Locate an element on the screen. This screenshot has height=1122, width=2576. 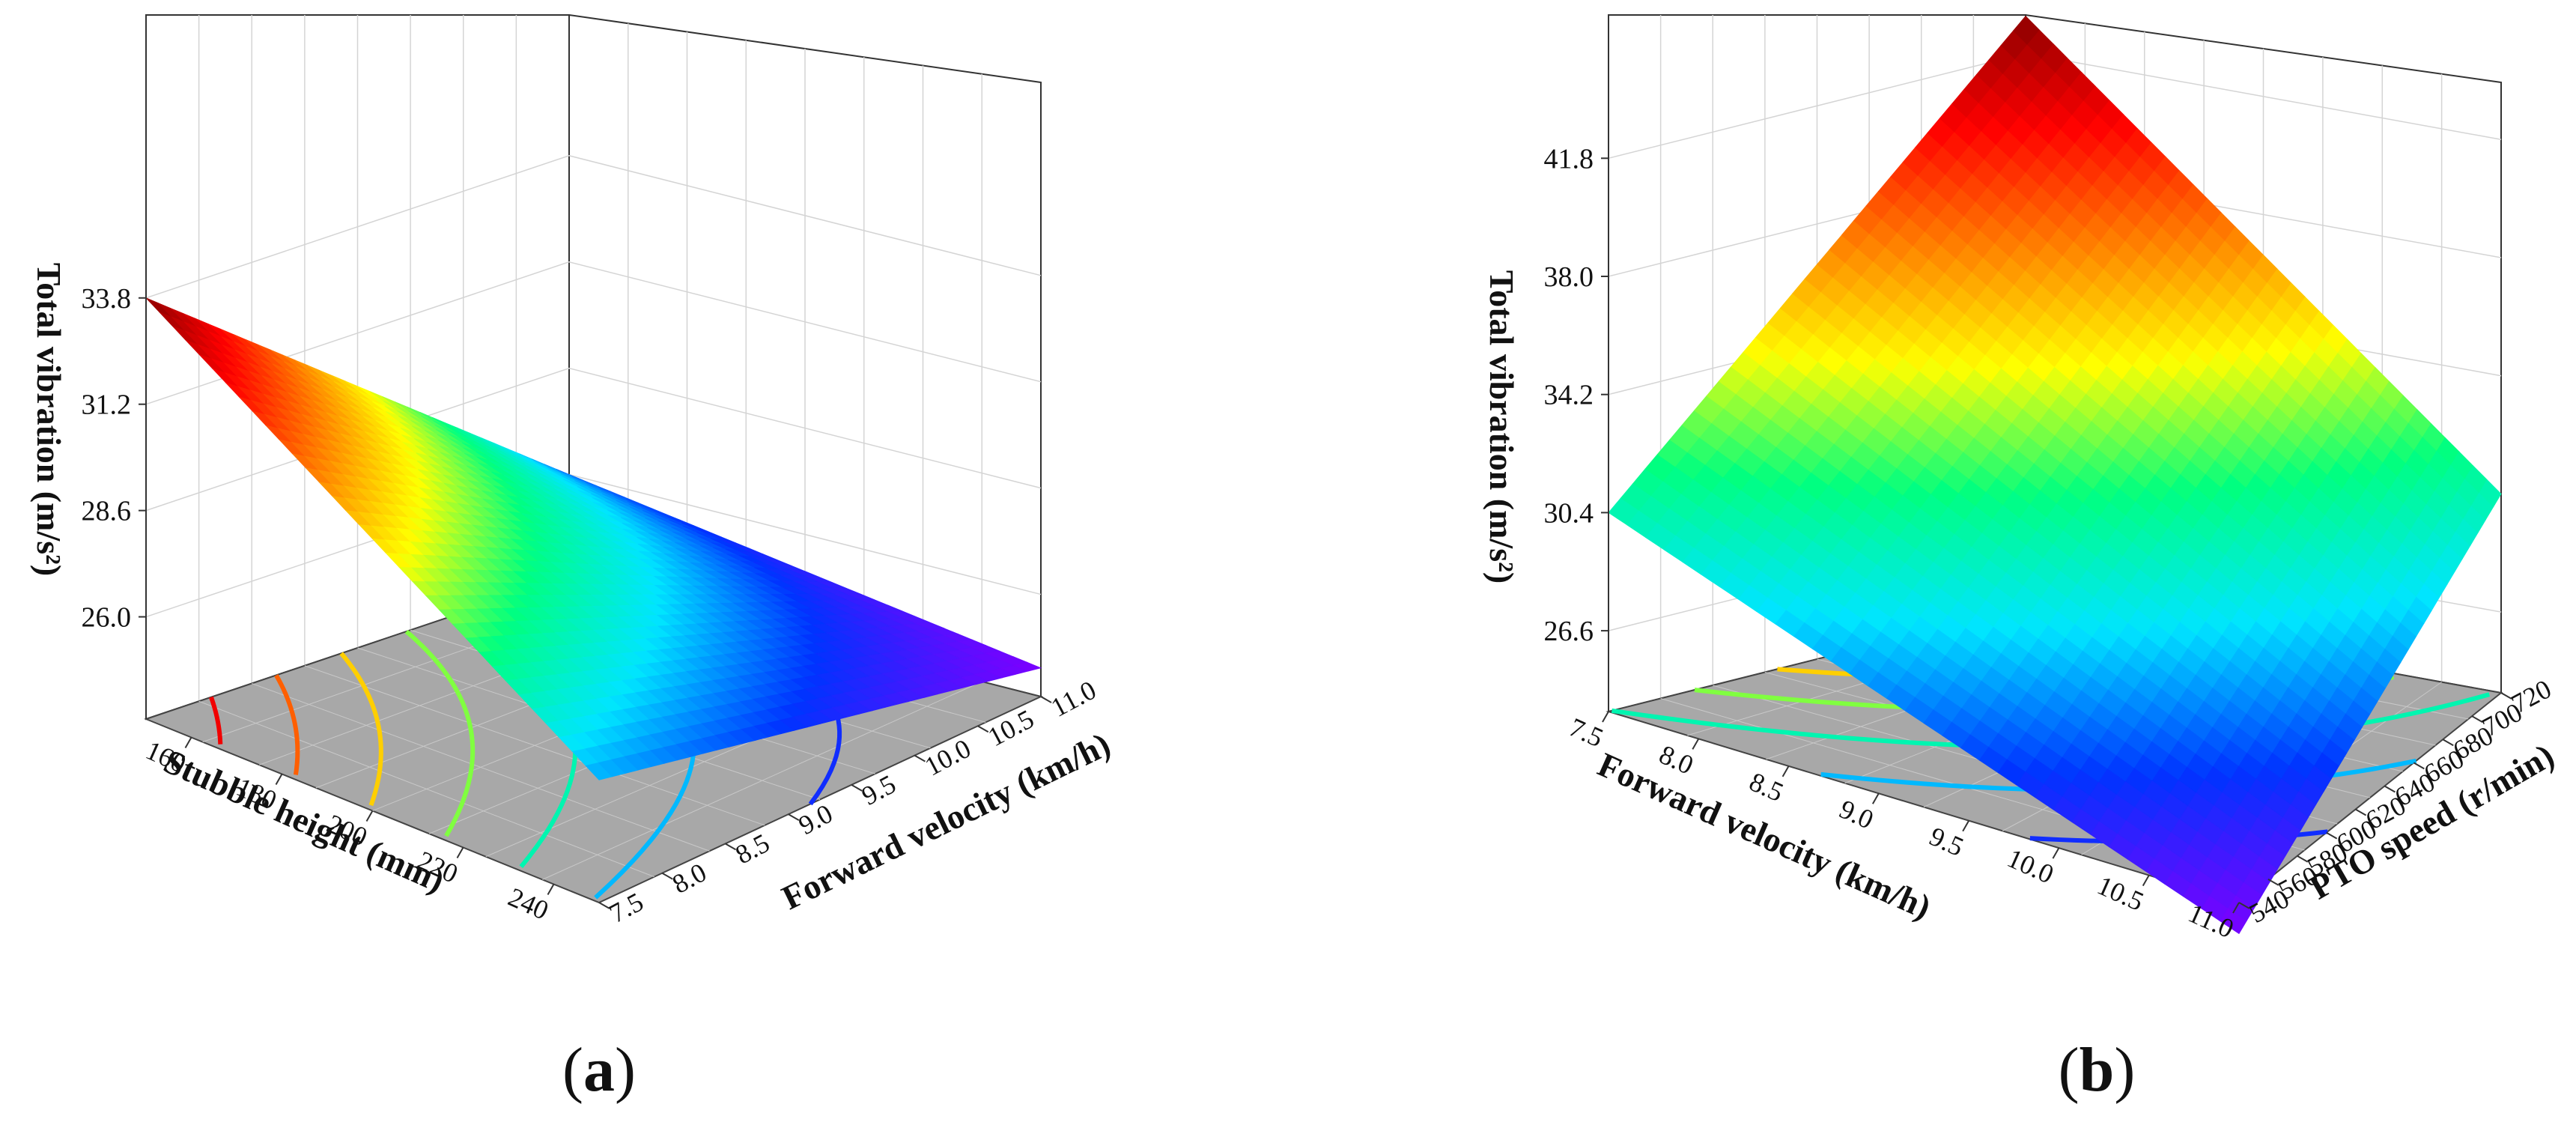
z-tick-label: 41.8 is located at coordinates (1569, 159).